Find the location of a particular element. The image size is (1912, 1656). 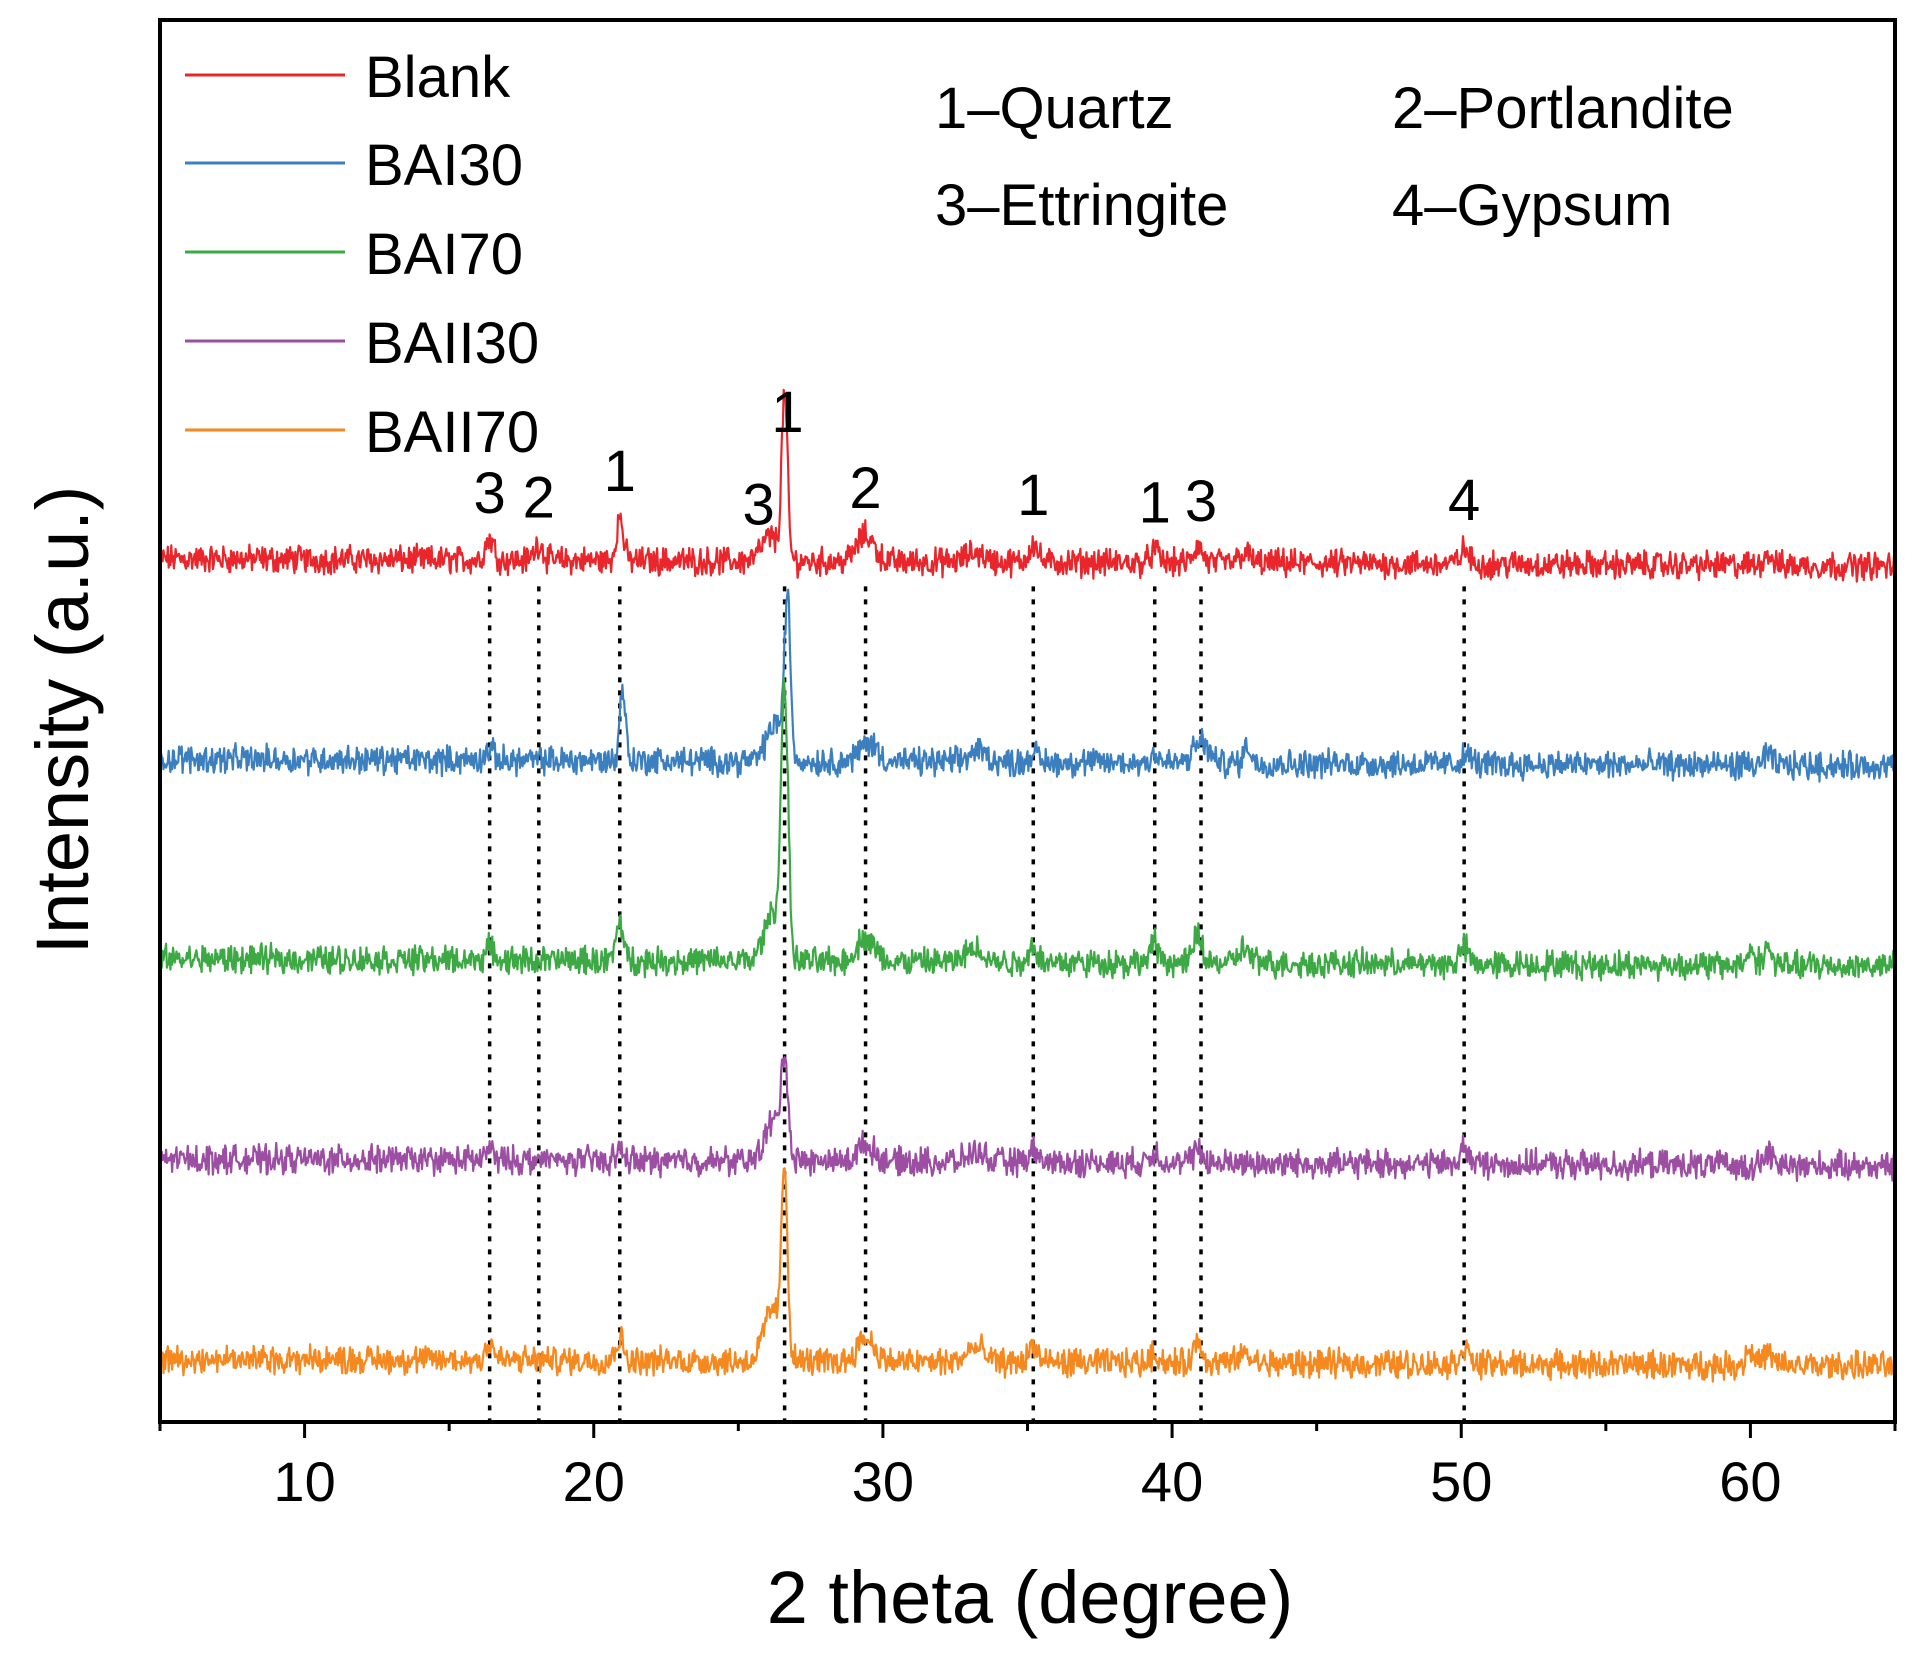

legend-label-blank: Blank is located at coordinates (438, 77).